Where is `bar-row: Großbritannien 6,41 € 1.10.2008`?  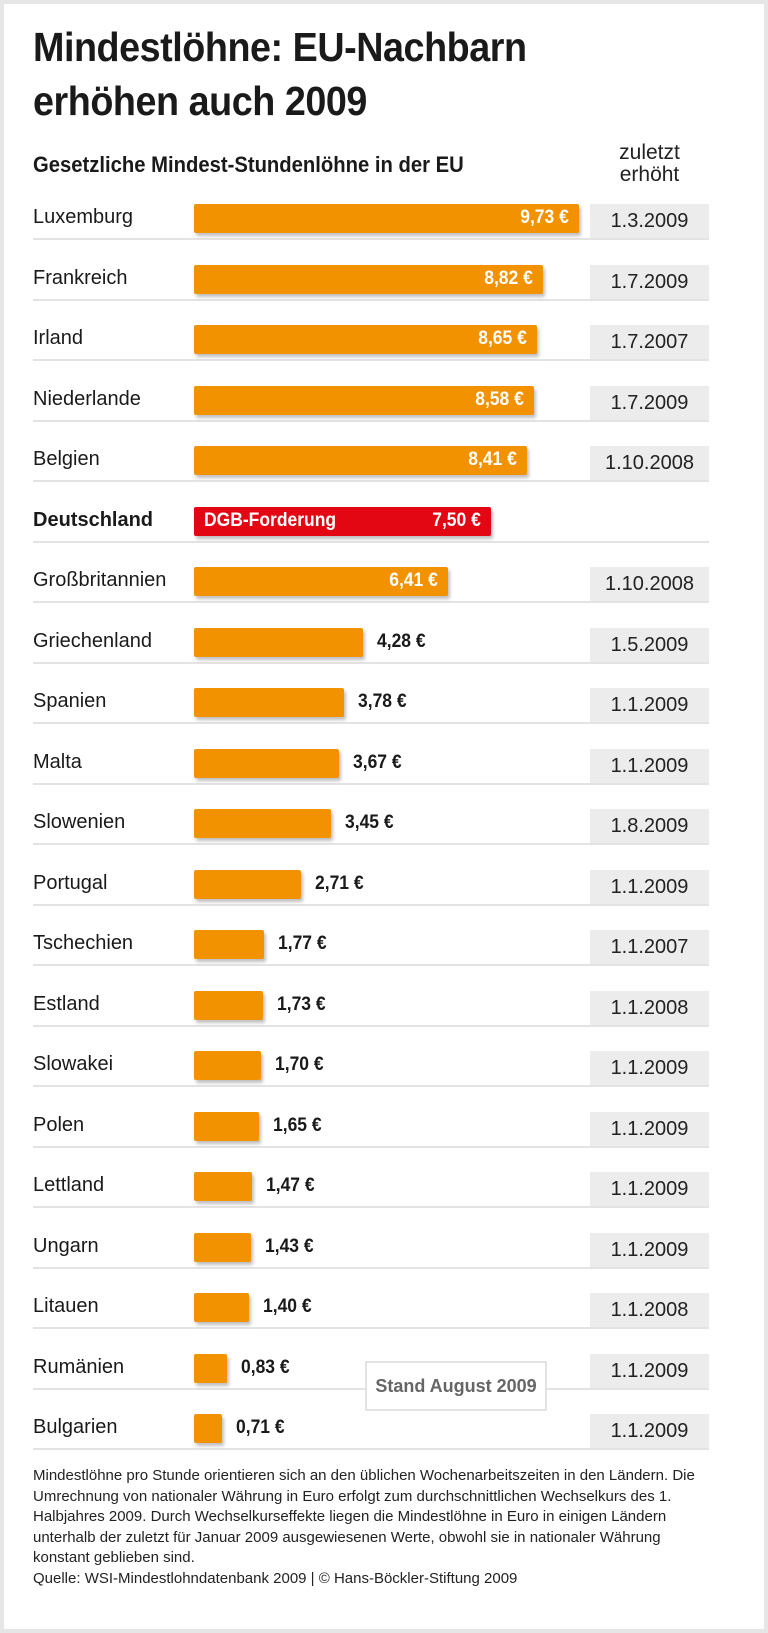
bar-row: Großbritannien 6,41 € 1.10.2008 is located at coordinates (371, 583).